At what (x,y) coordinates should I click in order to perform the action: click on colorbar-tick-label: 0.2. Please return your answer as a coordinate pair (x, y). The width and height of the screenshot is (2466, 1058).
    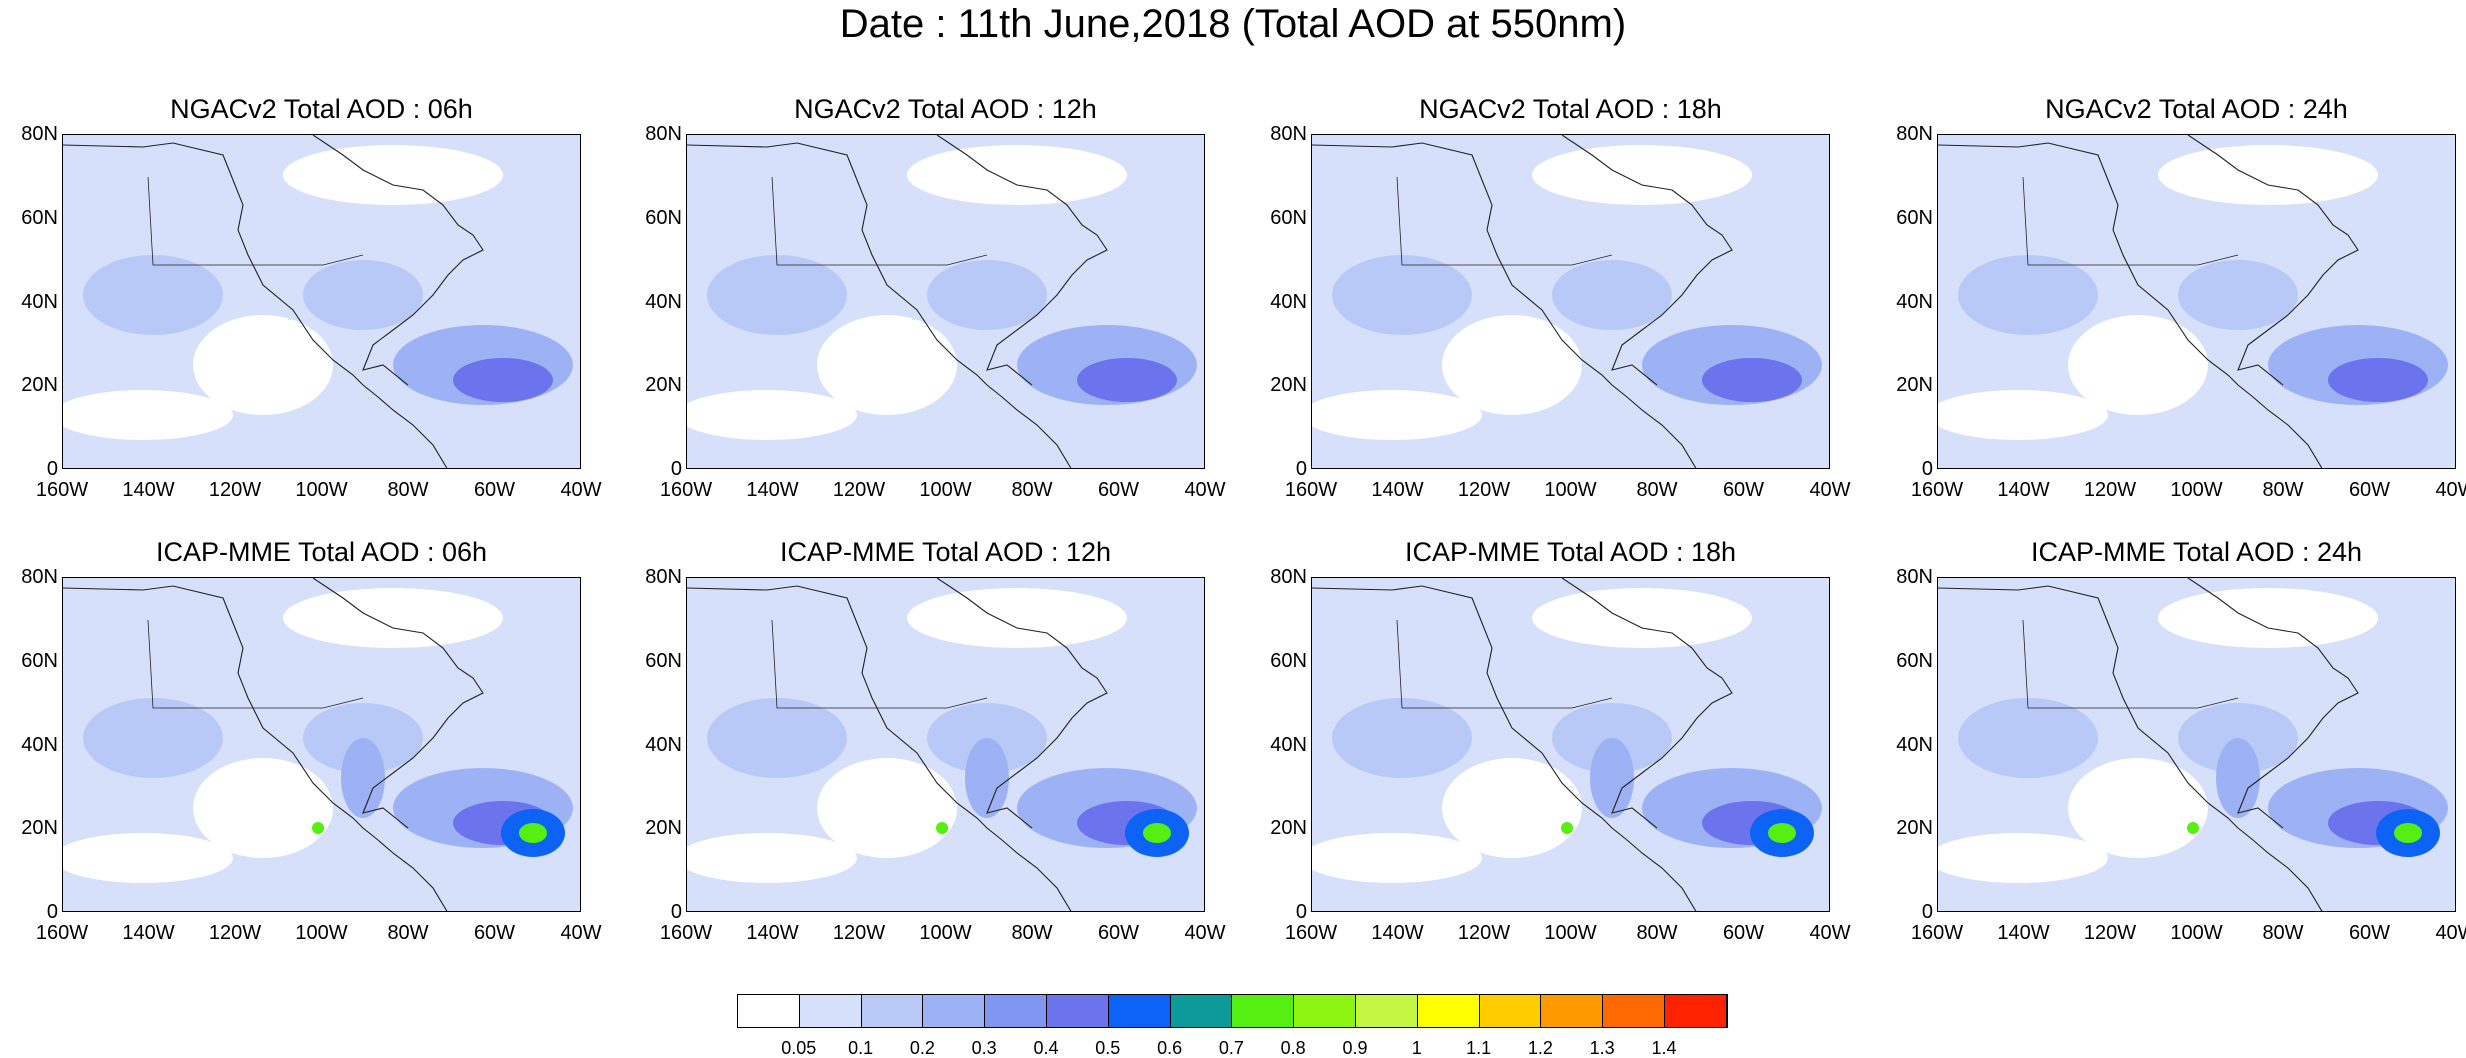
    Looking at the image, I should click on (922, 1048).